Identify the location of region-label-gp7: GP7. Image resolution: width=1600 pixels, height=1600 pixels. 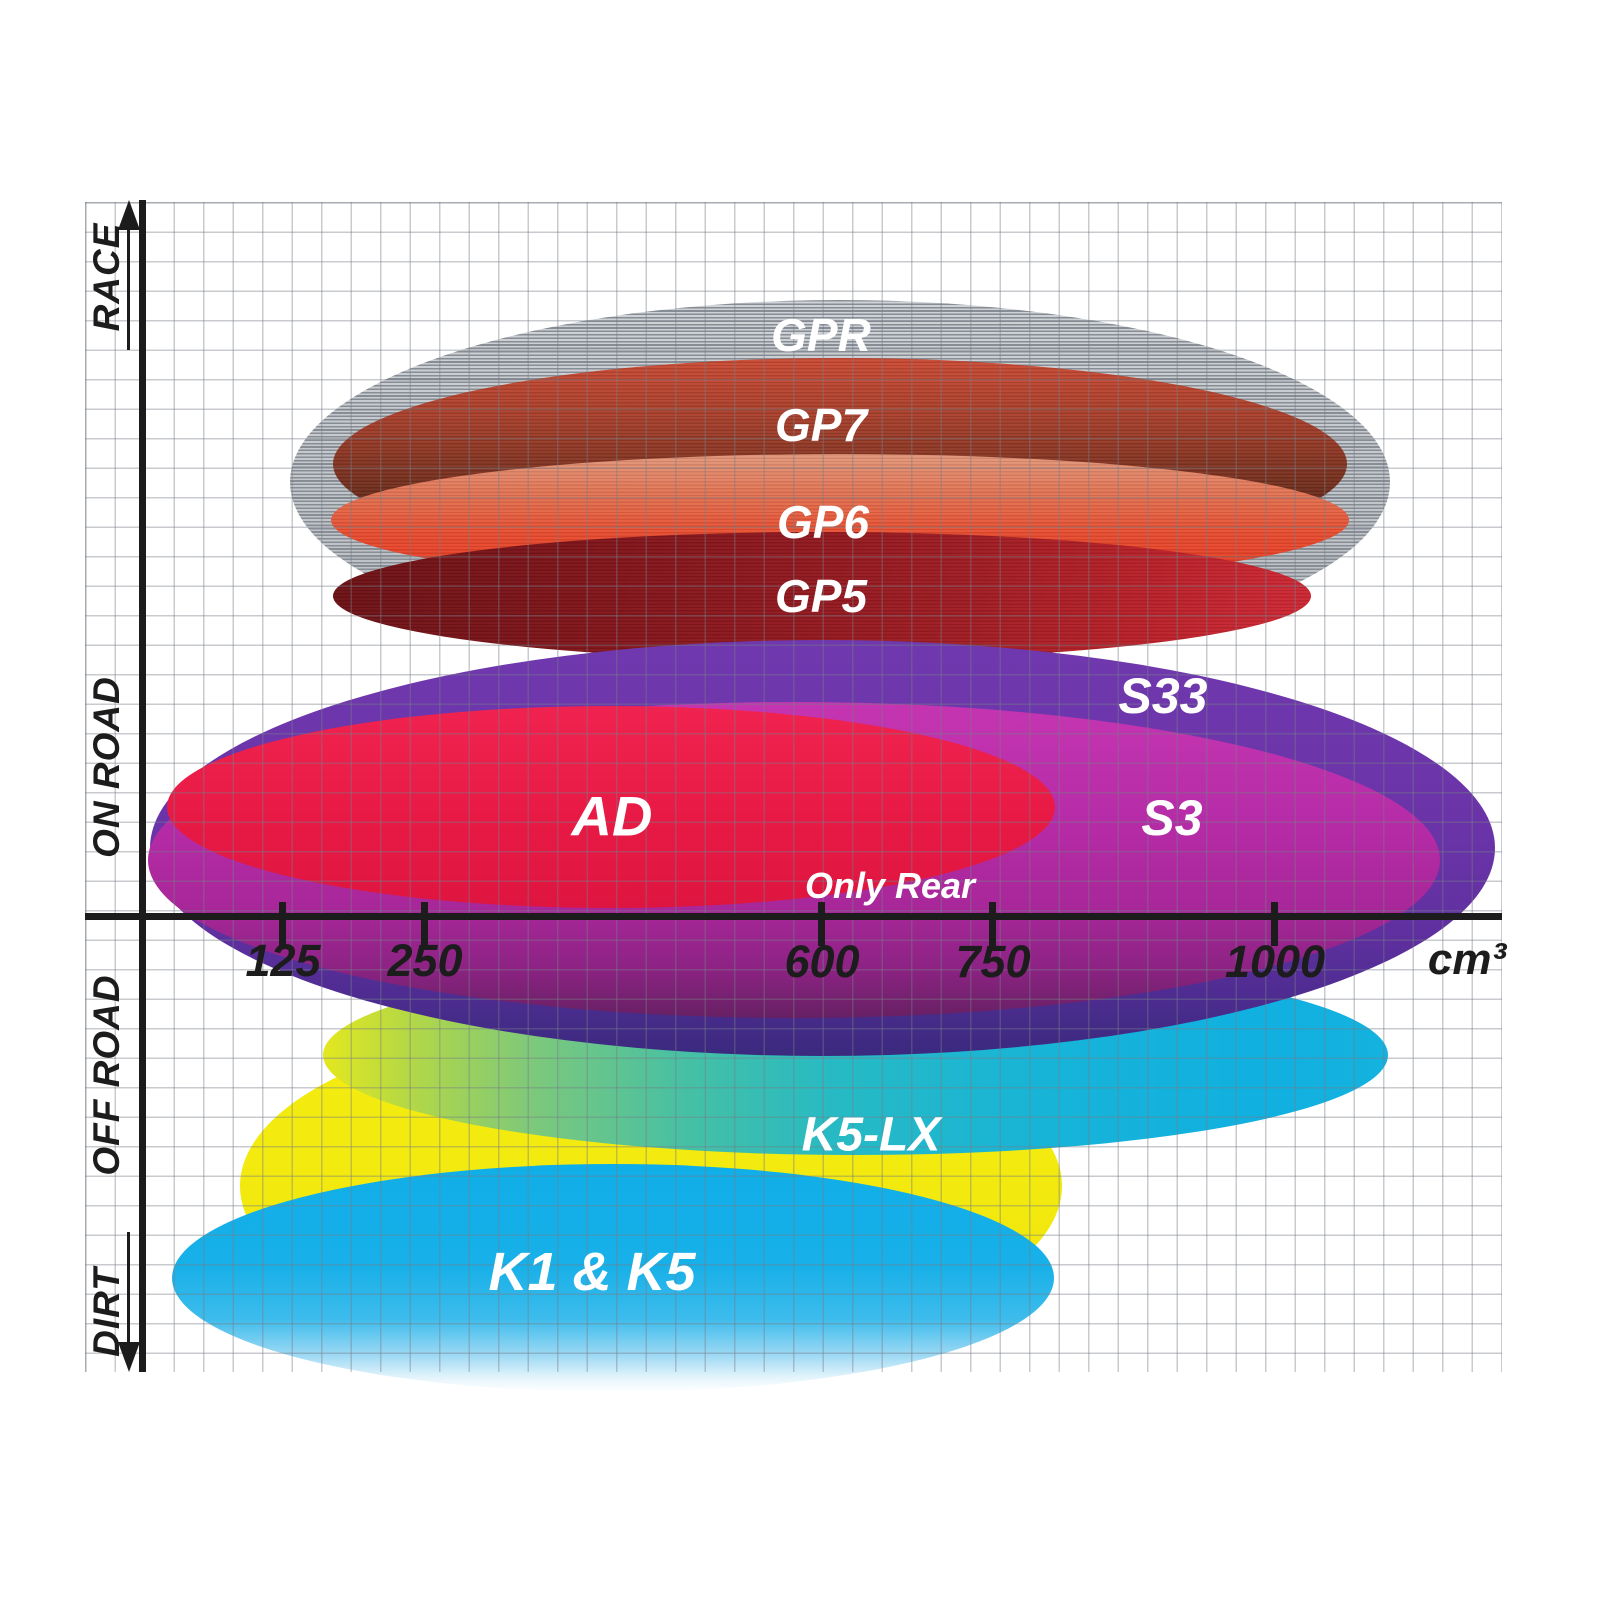
(821, 425).